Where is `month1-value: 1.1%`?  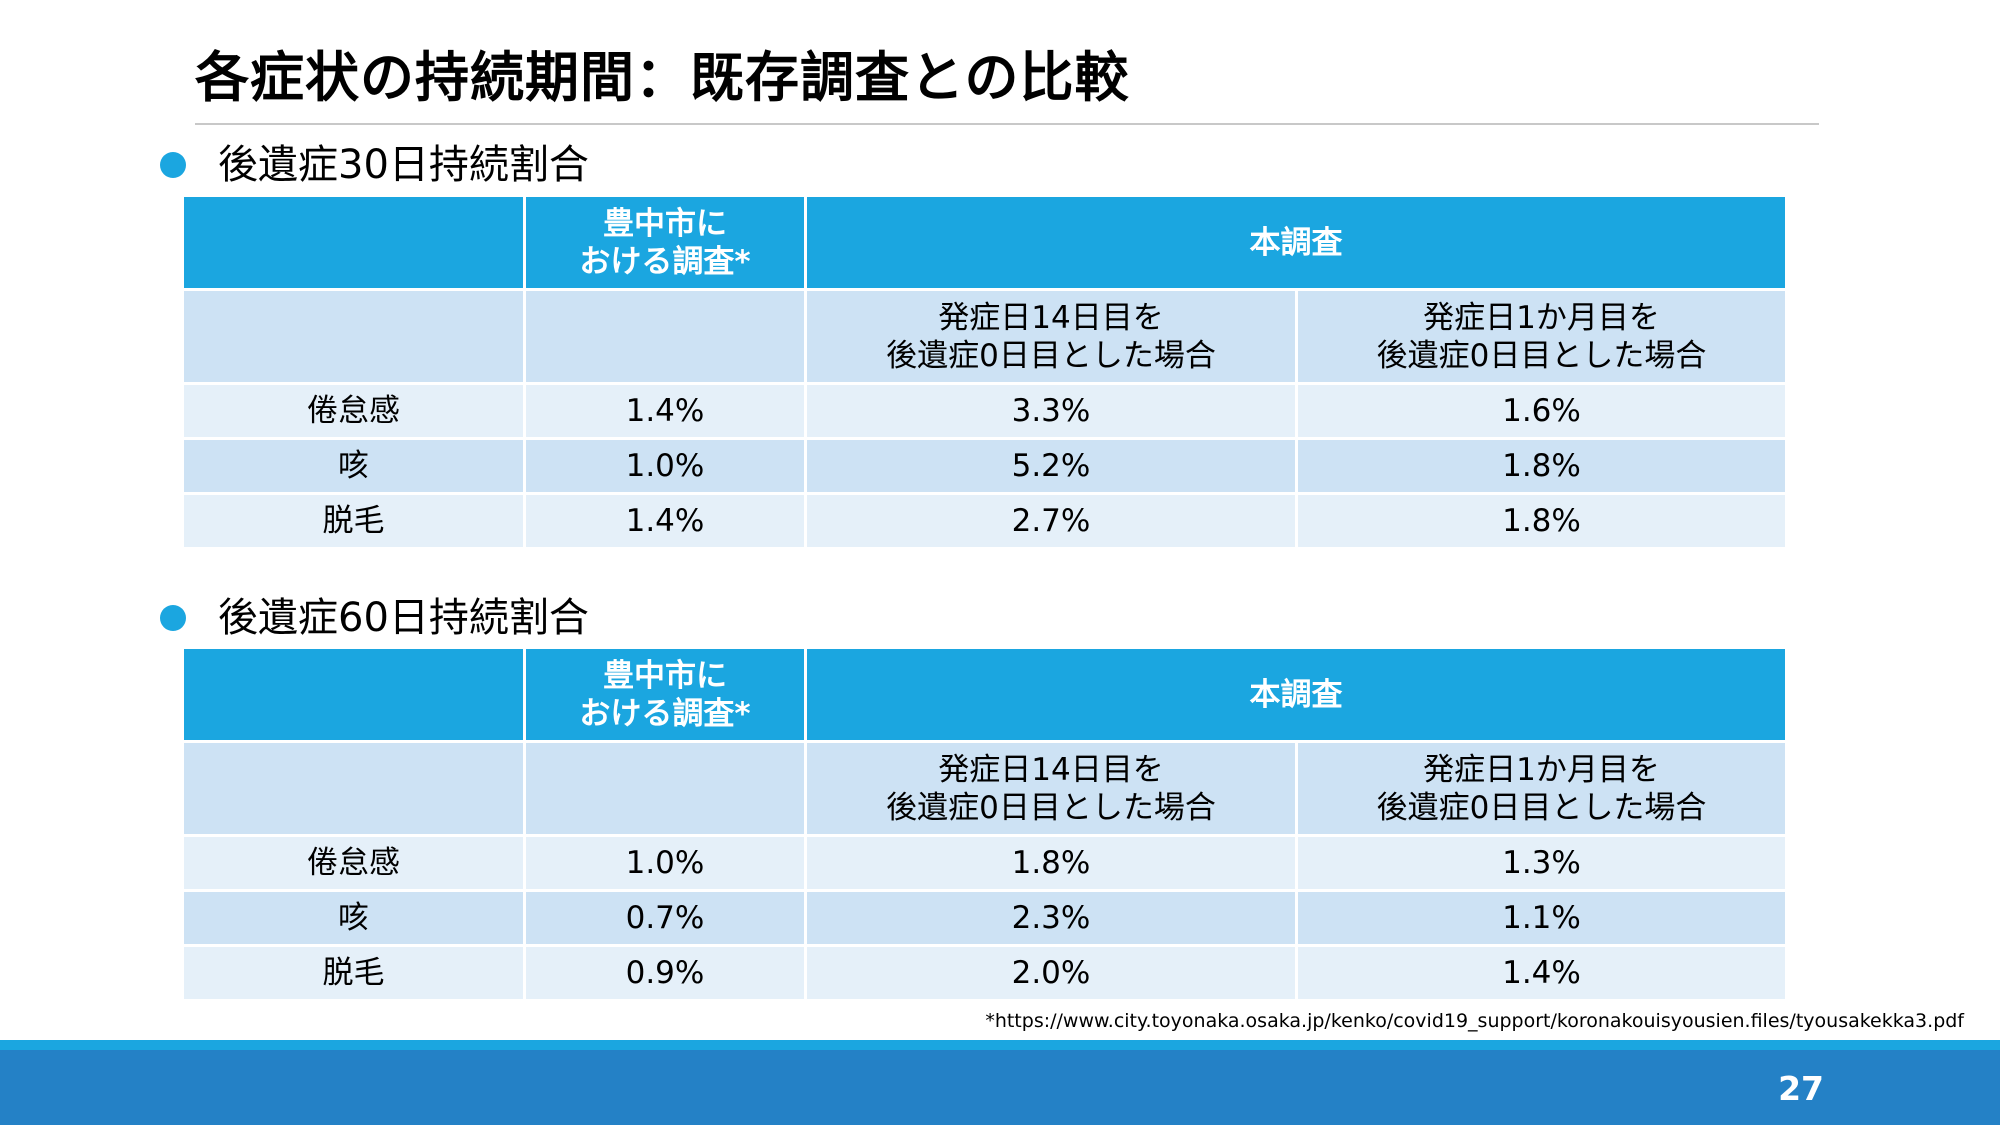 month1-value: 1.1% is located at coordinates (1541, 918).